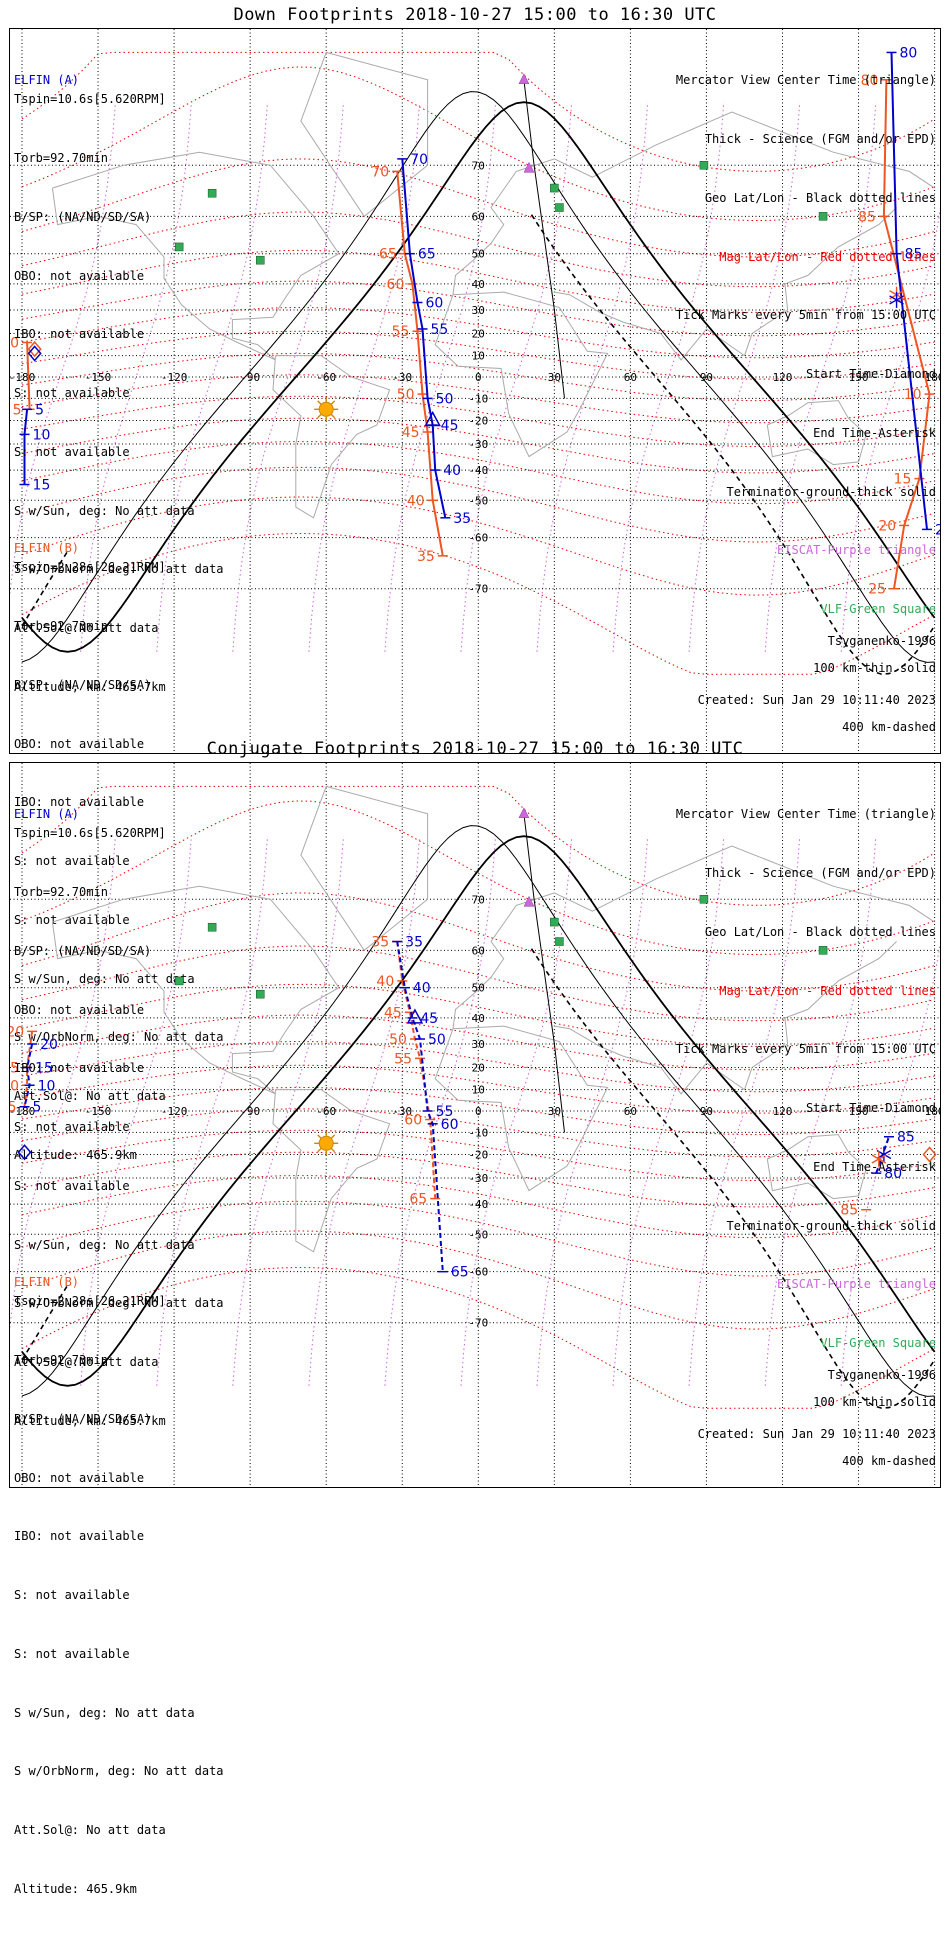 This screenshot has height=1939, width=950. What do you see at coordinates (104, 510) in the screenshot?
I see `sat-a-line: S w/Sun, deg: No att data` at bounding box center [104, 510].